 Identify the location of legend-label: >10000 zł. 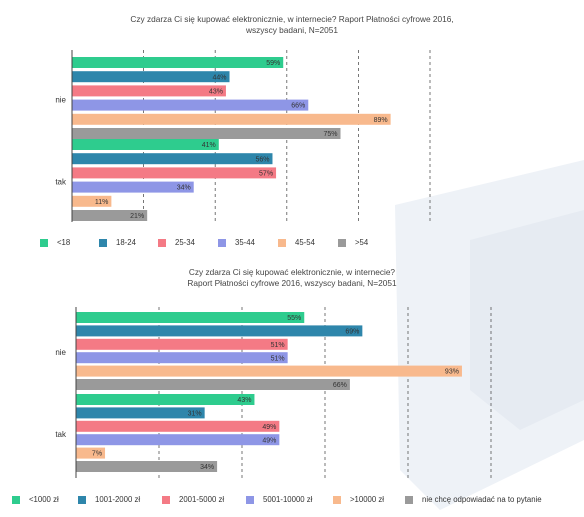
(367, 499).